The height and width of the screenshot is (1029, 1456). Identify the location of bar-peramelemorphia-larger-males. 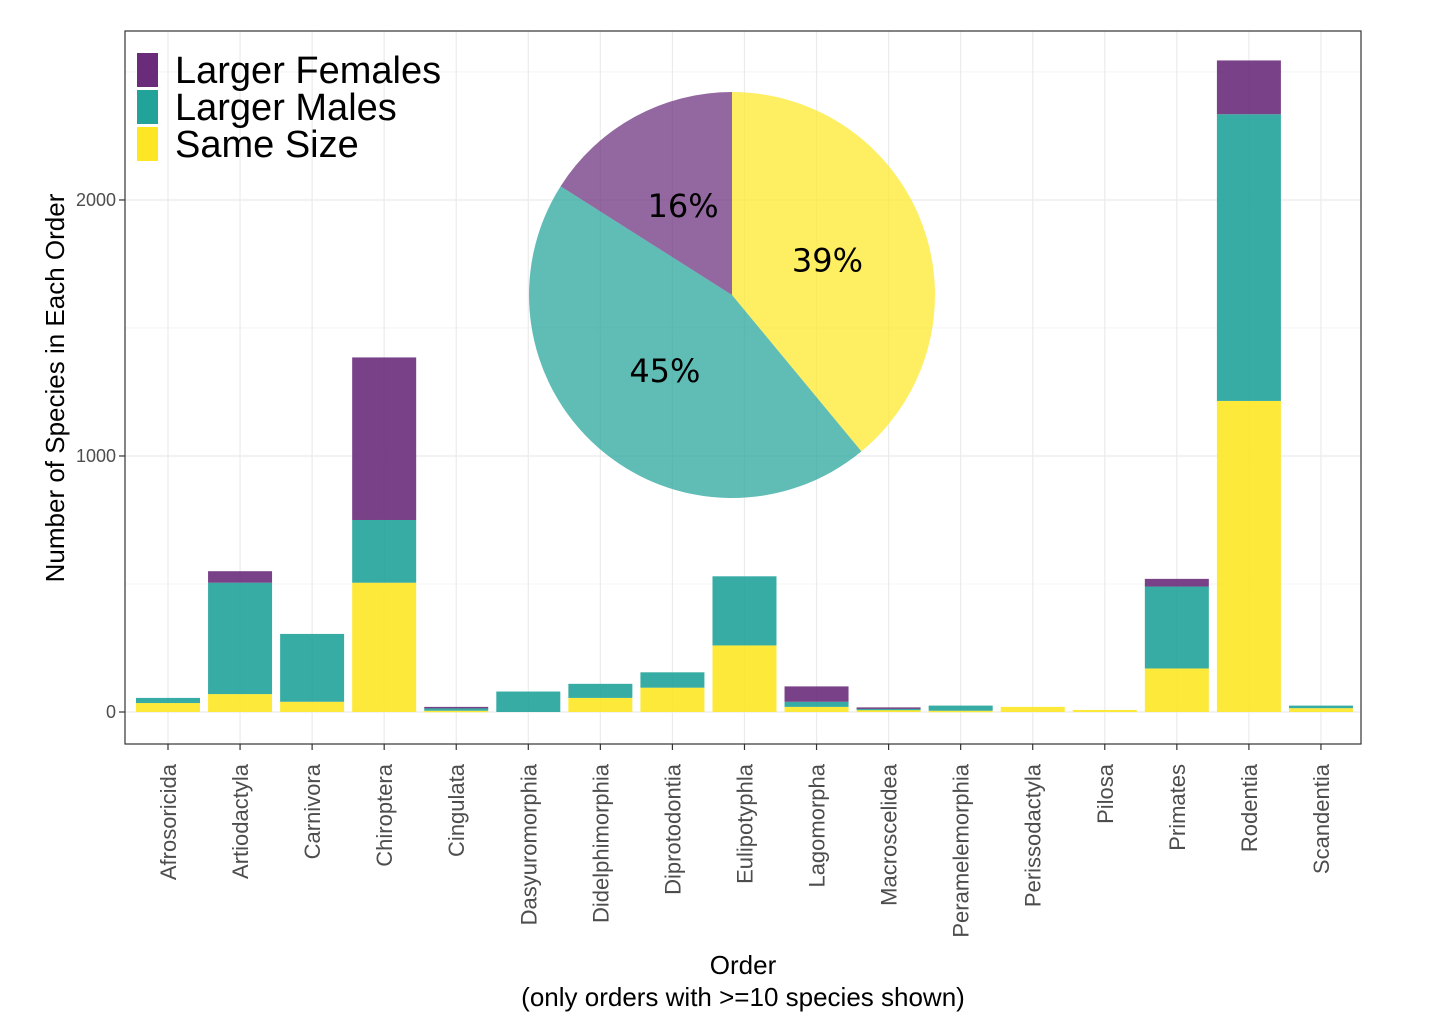
(960, 708).